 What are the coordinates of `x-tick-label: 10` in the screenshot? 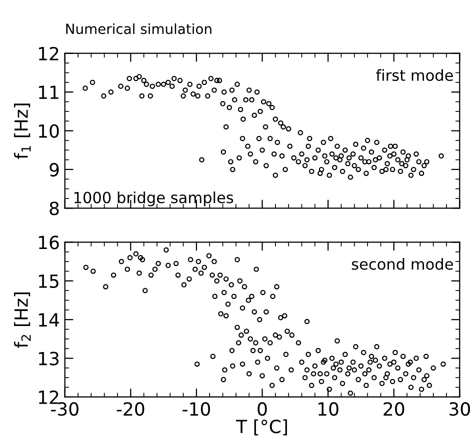 It's located at (328, 409).